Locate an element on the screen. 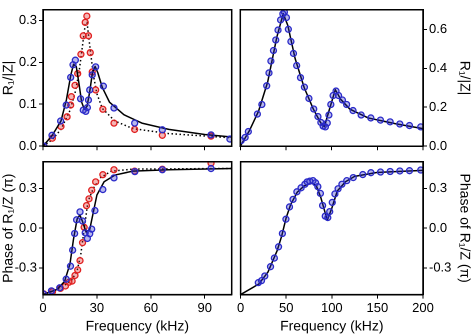 The width and height of the screenshot is (474, 335). y-tick-label: 0.2 is located at coordinates (27, 61).